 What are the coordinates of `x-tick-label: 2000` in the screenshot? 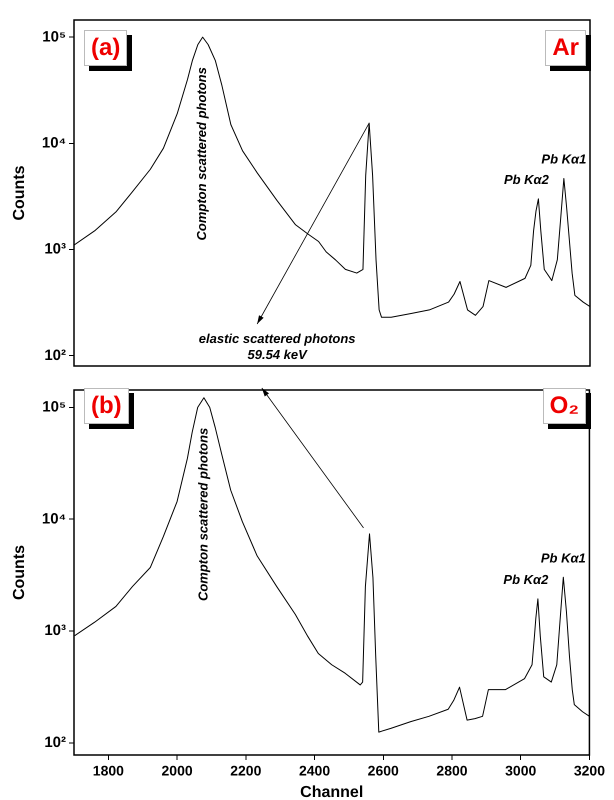 It's located at (177, 770).